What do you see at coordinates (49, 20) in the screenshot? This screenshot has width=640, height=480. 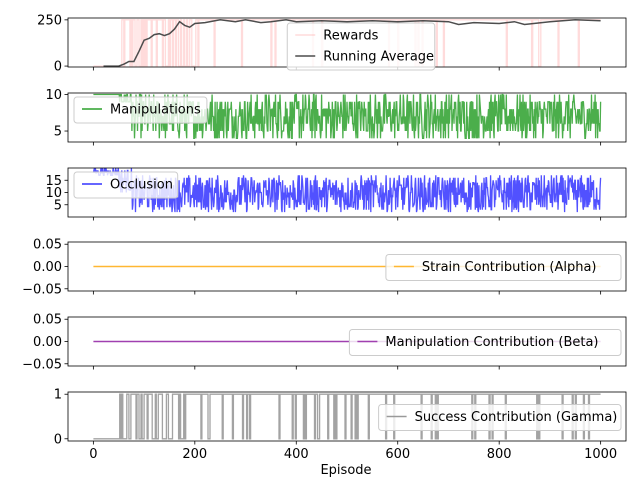 I see `y-tick-label: 250` at bounding box center [49, 20].